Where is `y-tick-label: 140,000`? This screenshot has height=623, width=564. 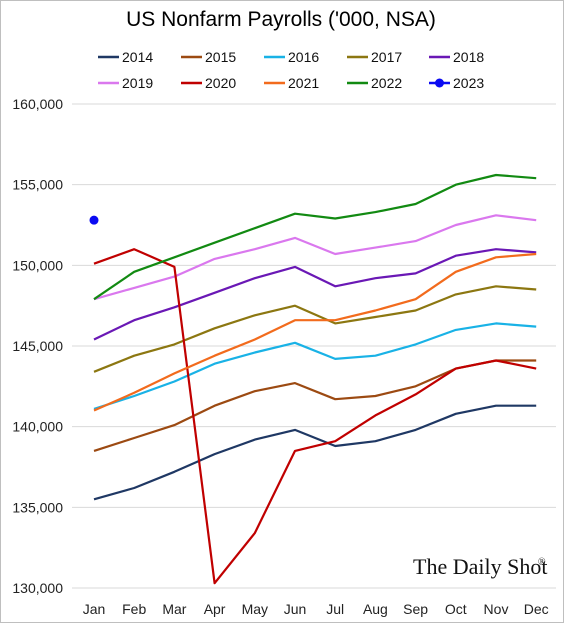
y-tick-label: 140,000 is located at coordinates (37, 427).